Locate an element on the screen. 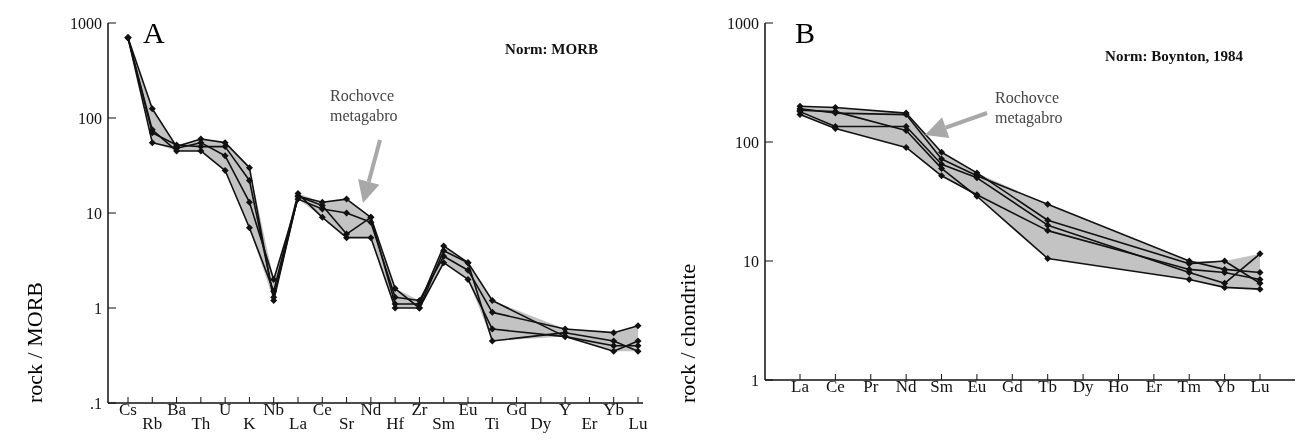 This screenshot has width=1306, height=445. chart-title: B is located at coordinates (805, 33).